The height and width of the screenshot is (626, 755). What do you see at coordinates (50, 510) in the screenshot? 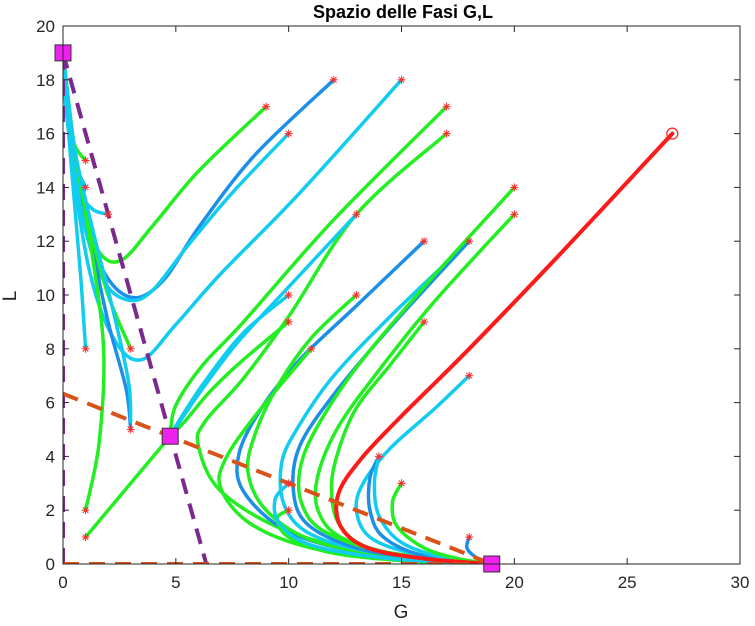
I see `y-tick-label-1: 2` at bounding box center [50, 510].